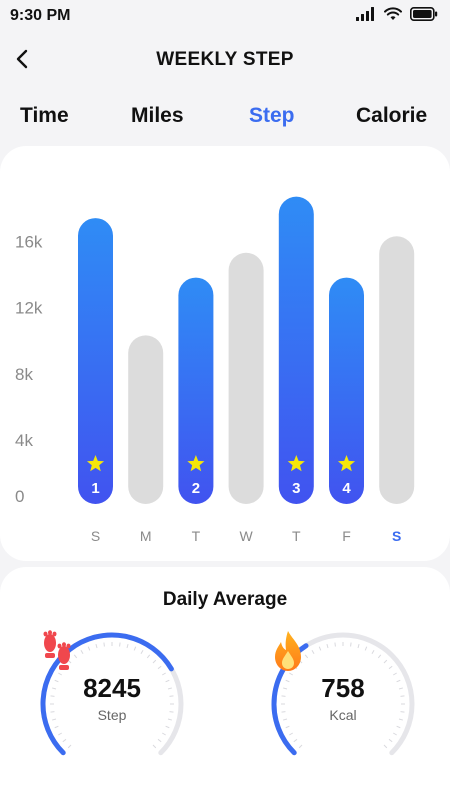 The image size is (450, 800). I want to click on flame-icon, so click(288, 651).